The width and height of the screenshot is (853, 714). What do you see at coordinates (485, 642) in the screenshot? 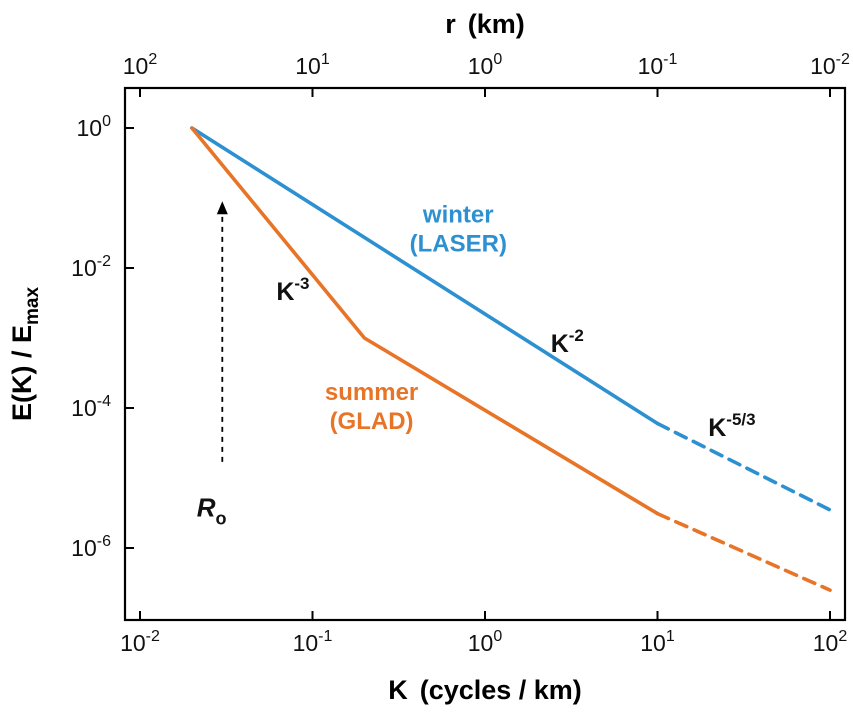
I see `x-tick-label: 10⁰` at bounding box center [485, 642].